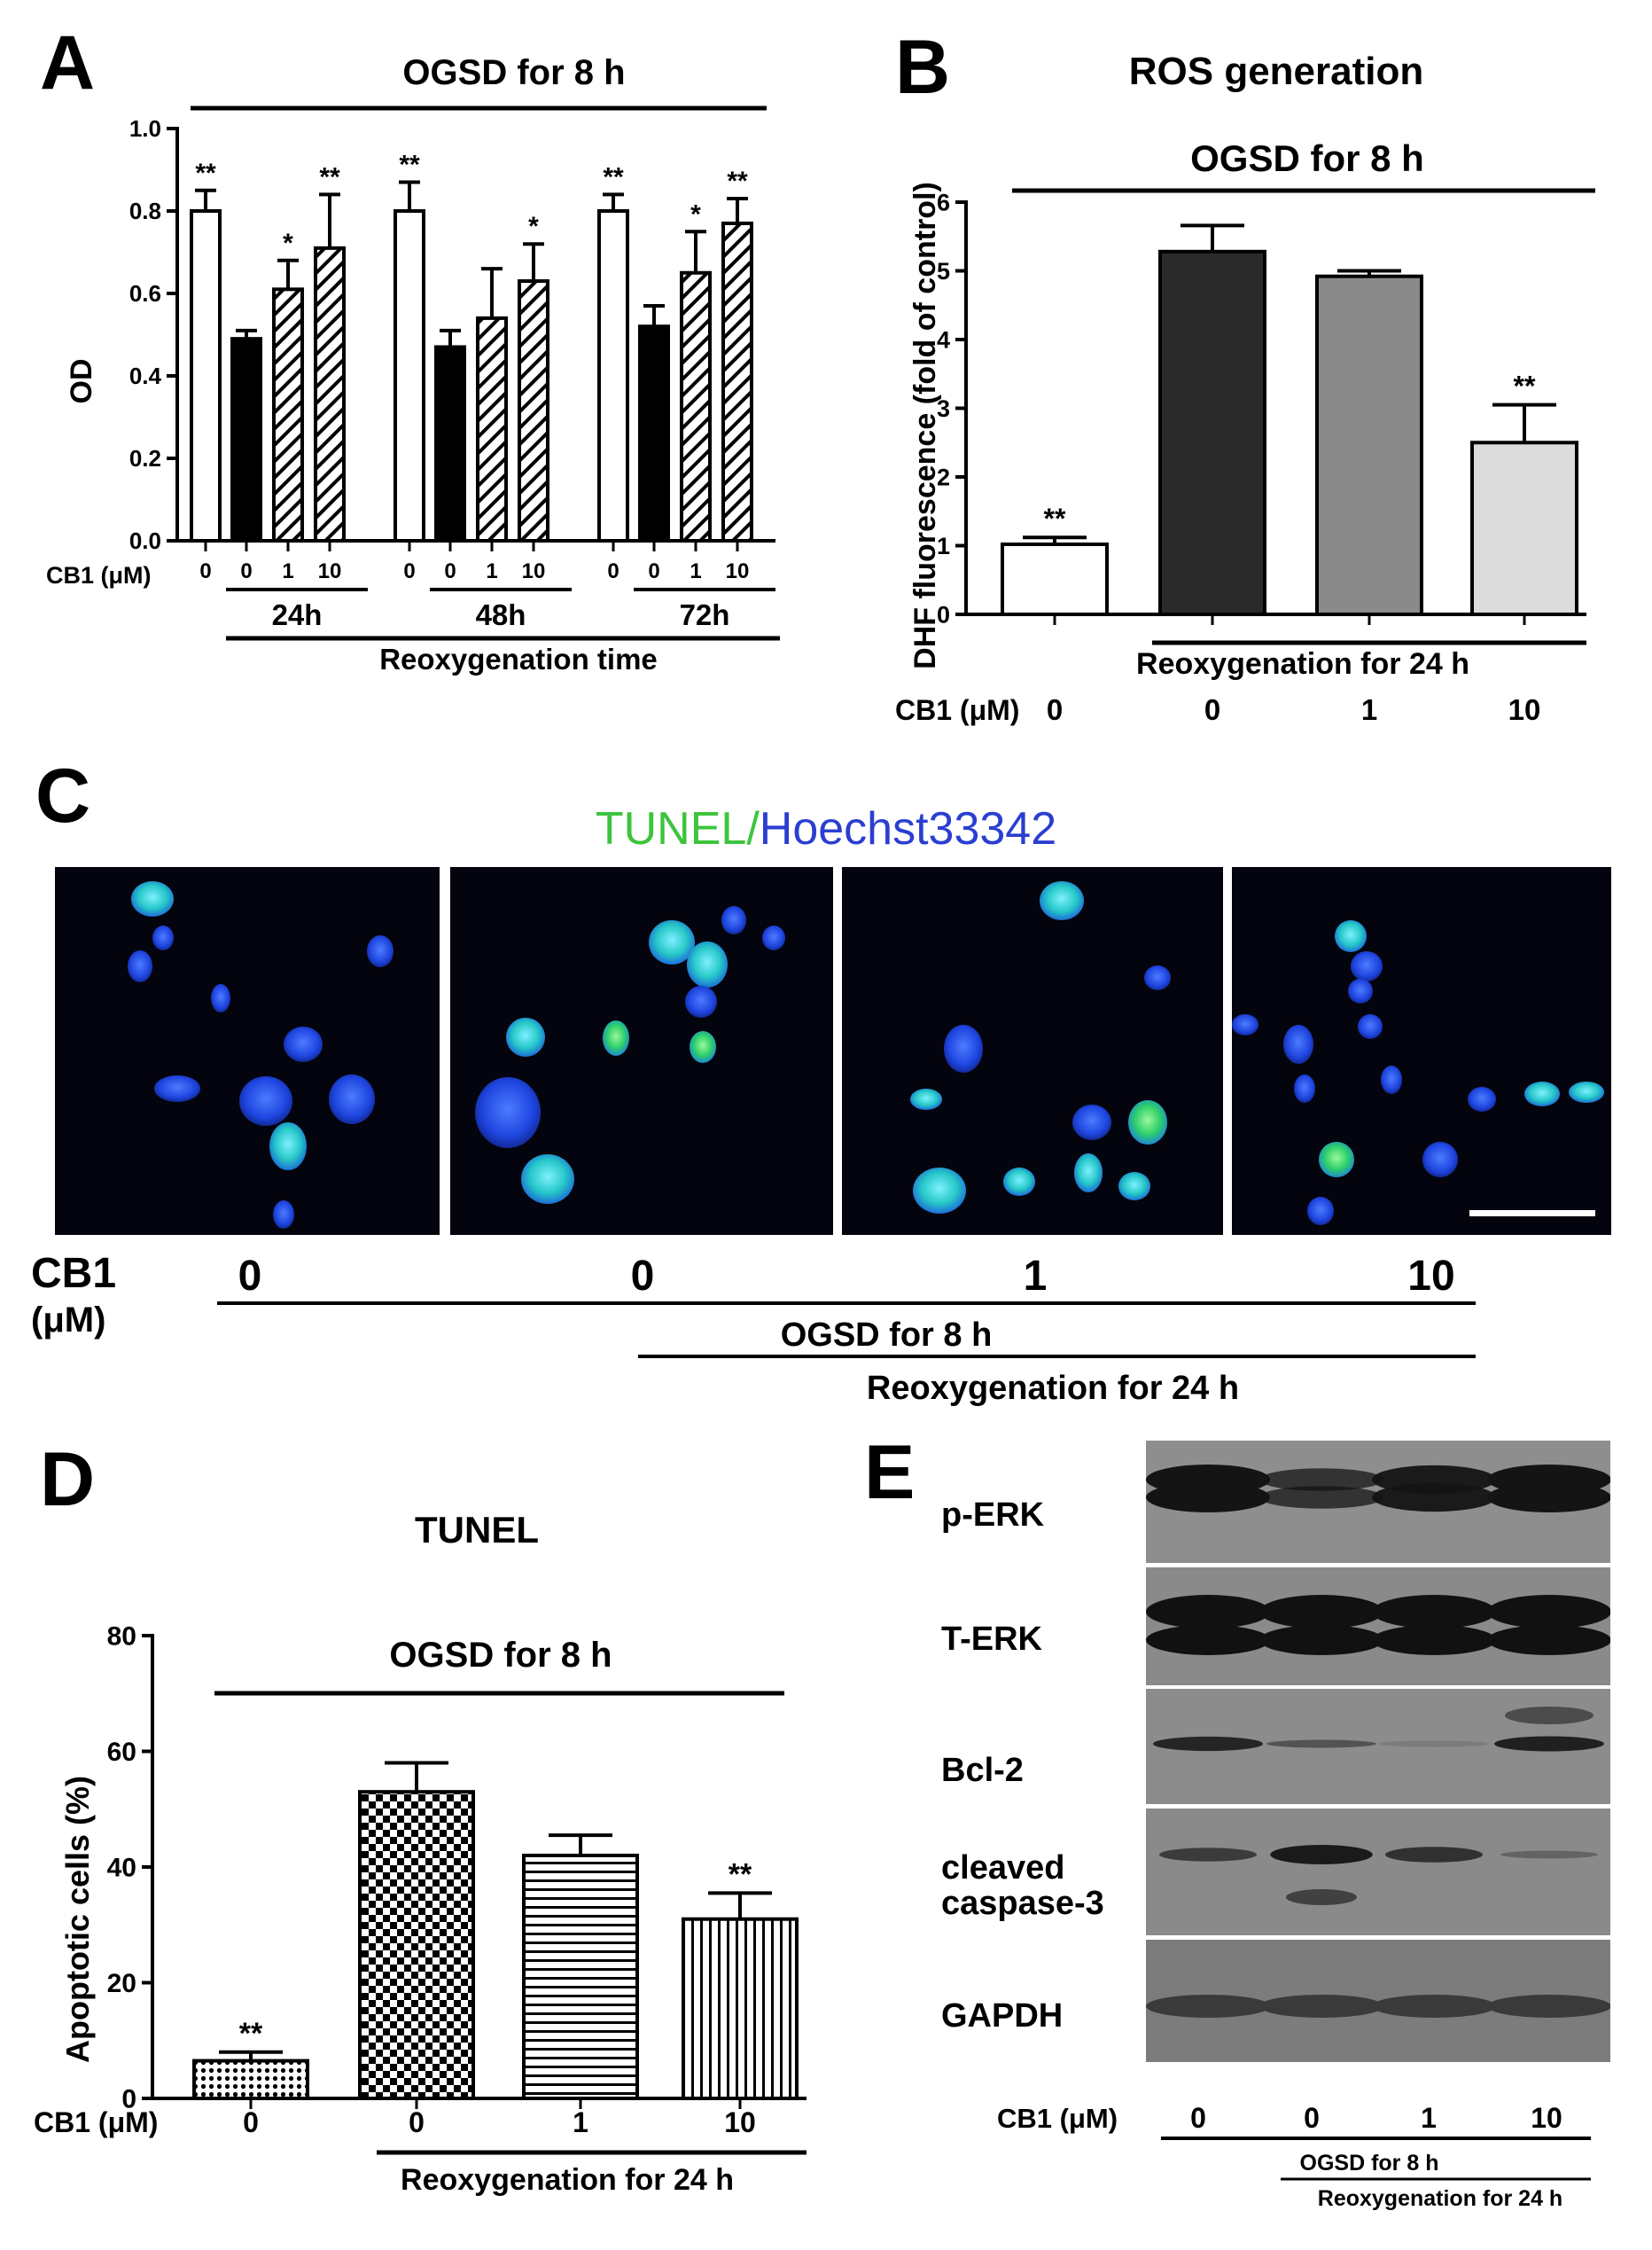 The height and width of the screenshot is (2250, 1652). What do you see at coordinates (630, 1055) in the screenshot?
I see `micrograph-ogsd-cb1-0-cells` at bounding box center [630, 1055].